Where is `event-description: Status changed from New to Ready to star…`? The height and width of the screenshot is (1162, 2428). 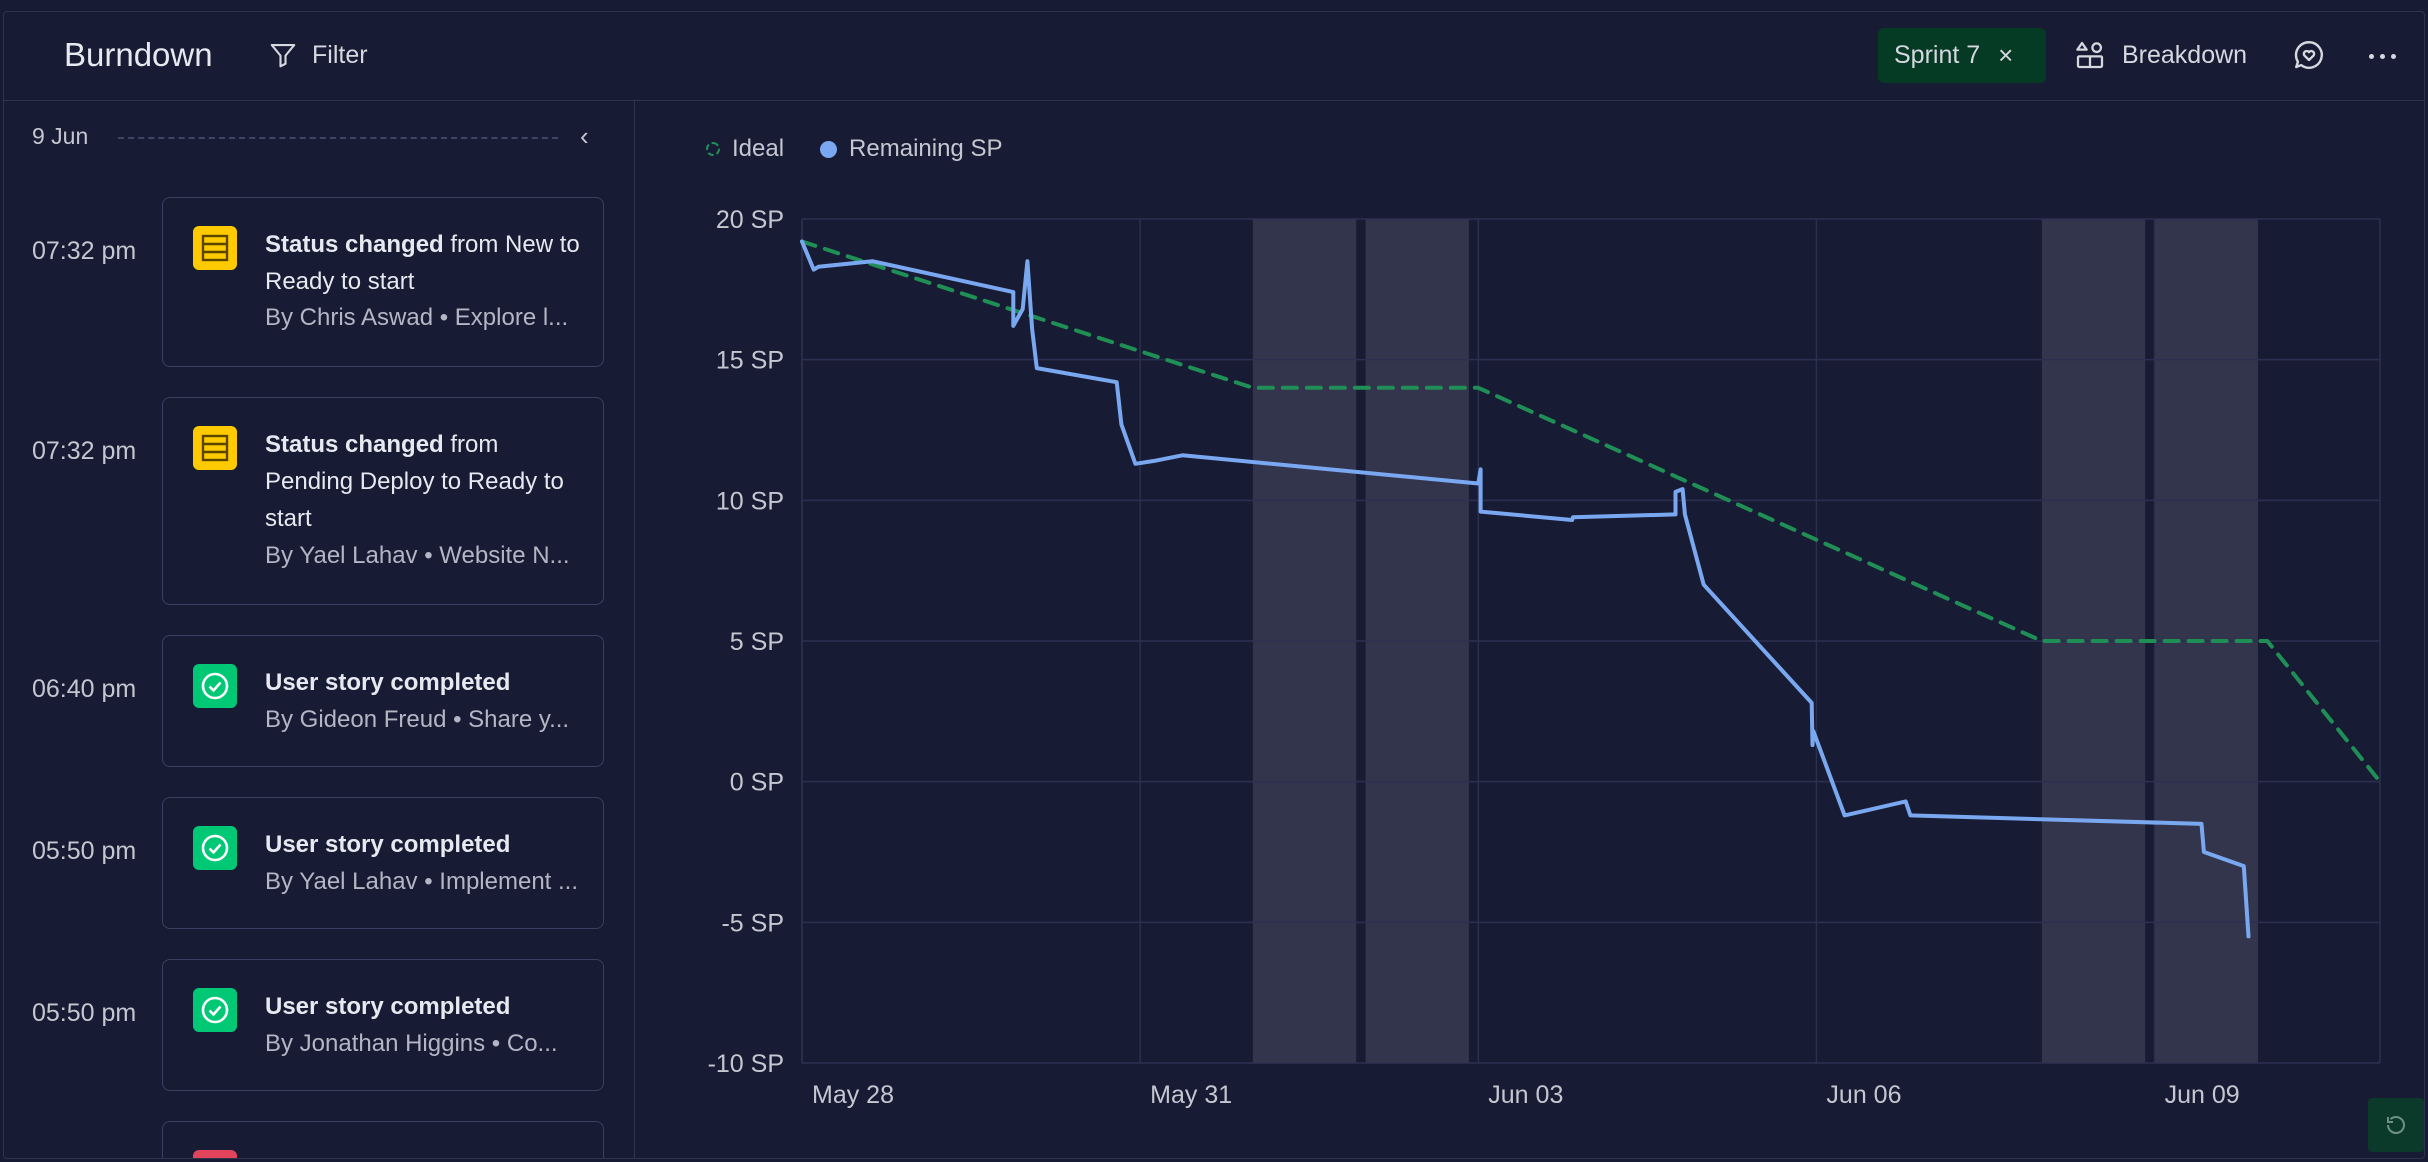
event-description: Status changed from New to Ready to star… is located at coordinates (422, 263).